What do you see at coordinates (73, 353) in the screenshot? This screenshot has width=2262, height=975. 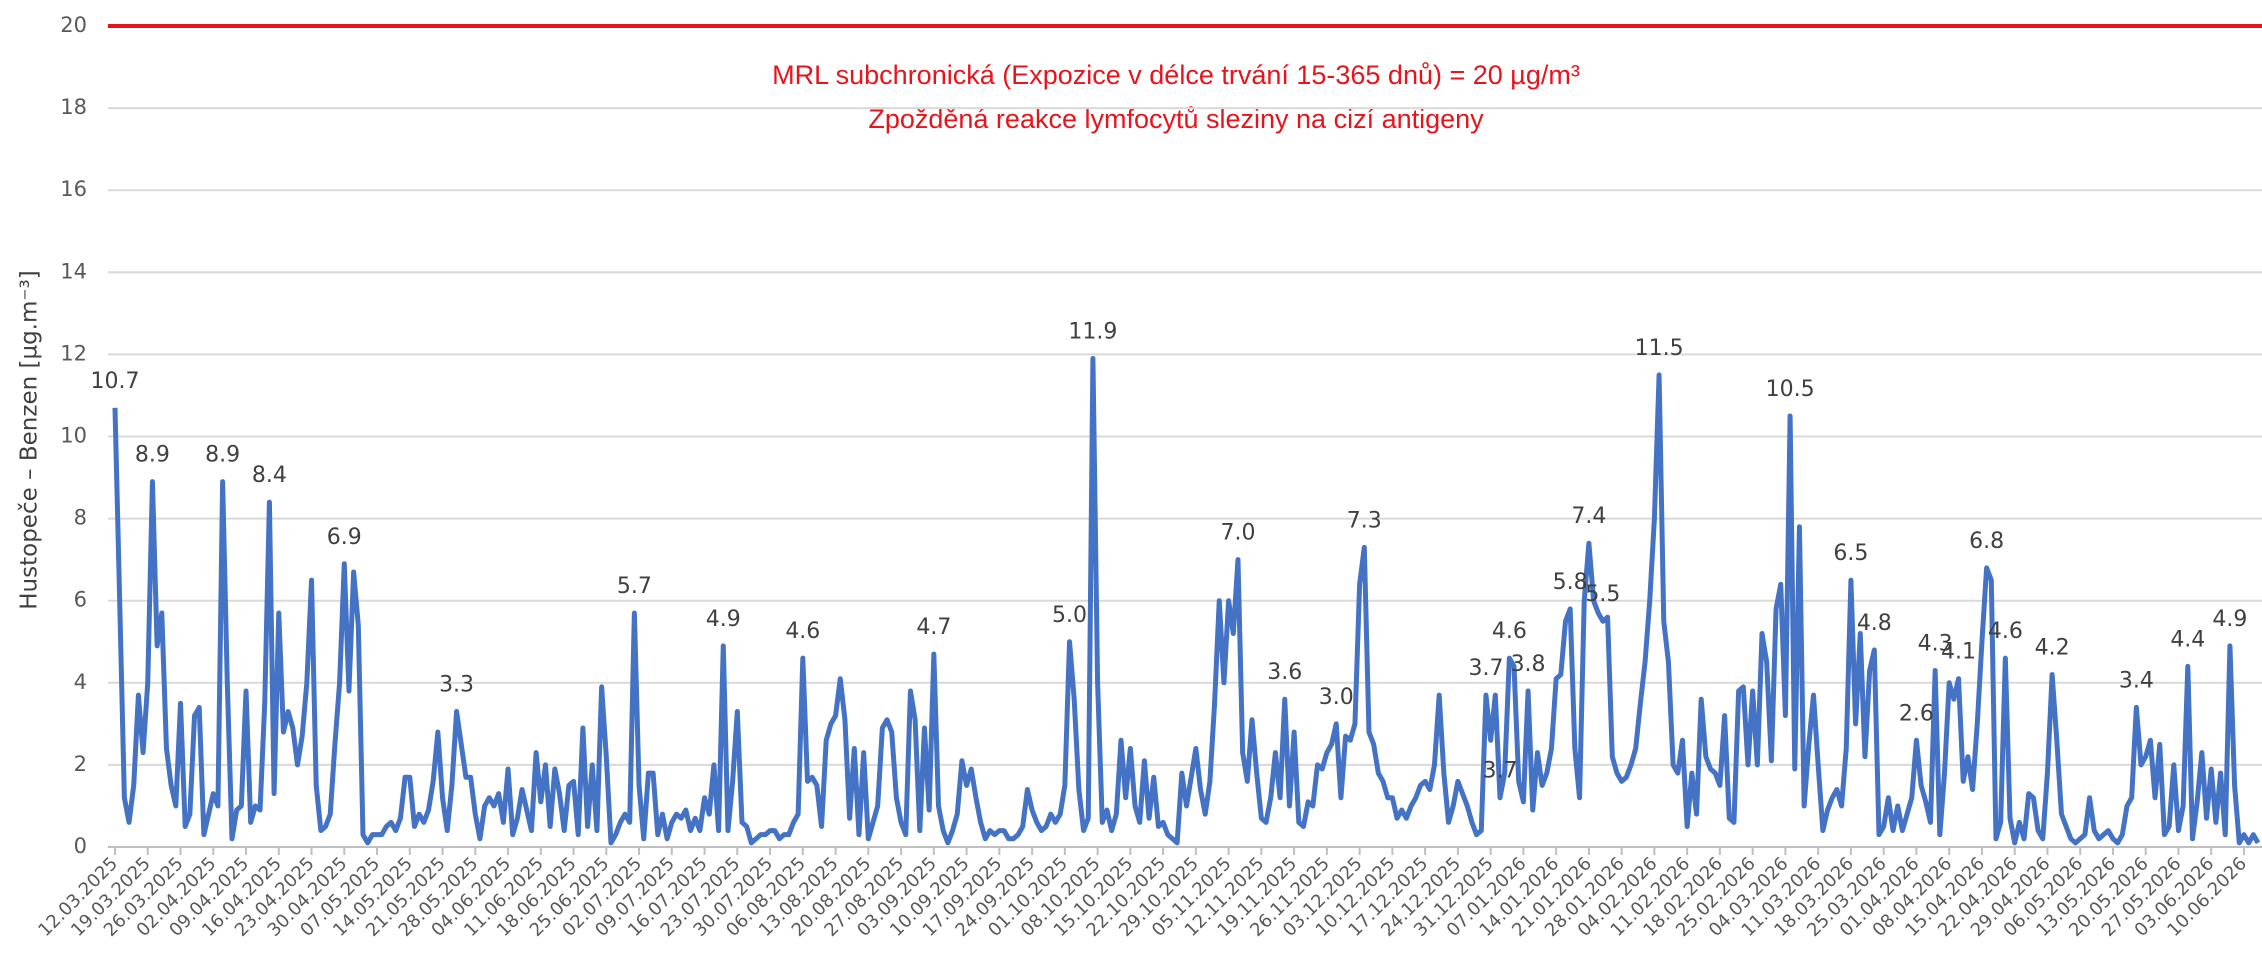 I see `y-tick-label: 12` at bounding box center [73, 353].